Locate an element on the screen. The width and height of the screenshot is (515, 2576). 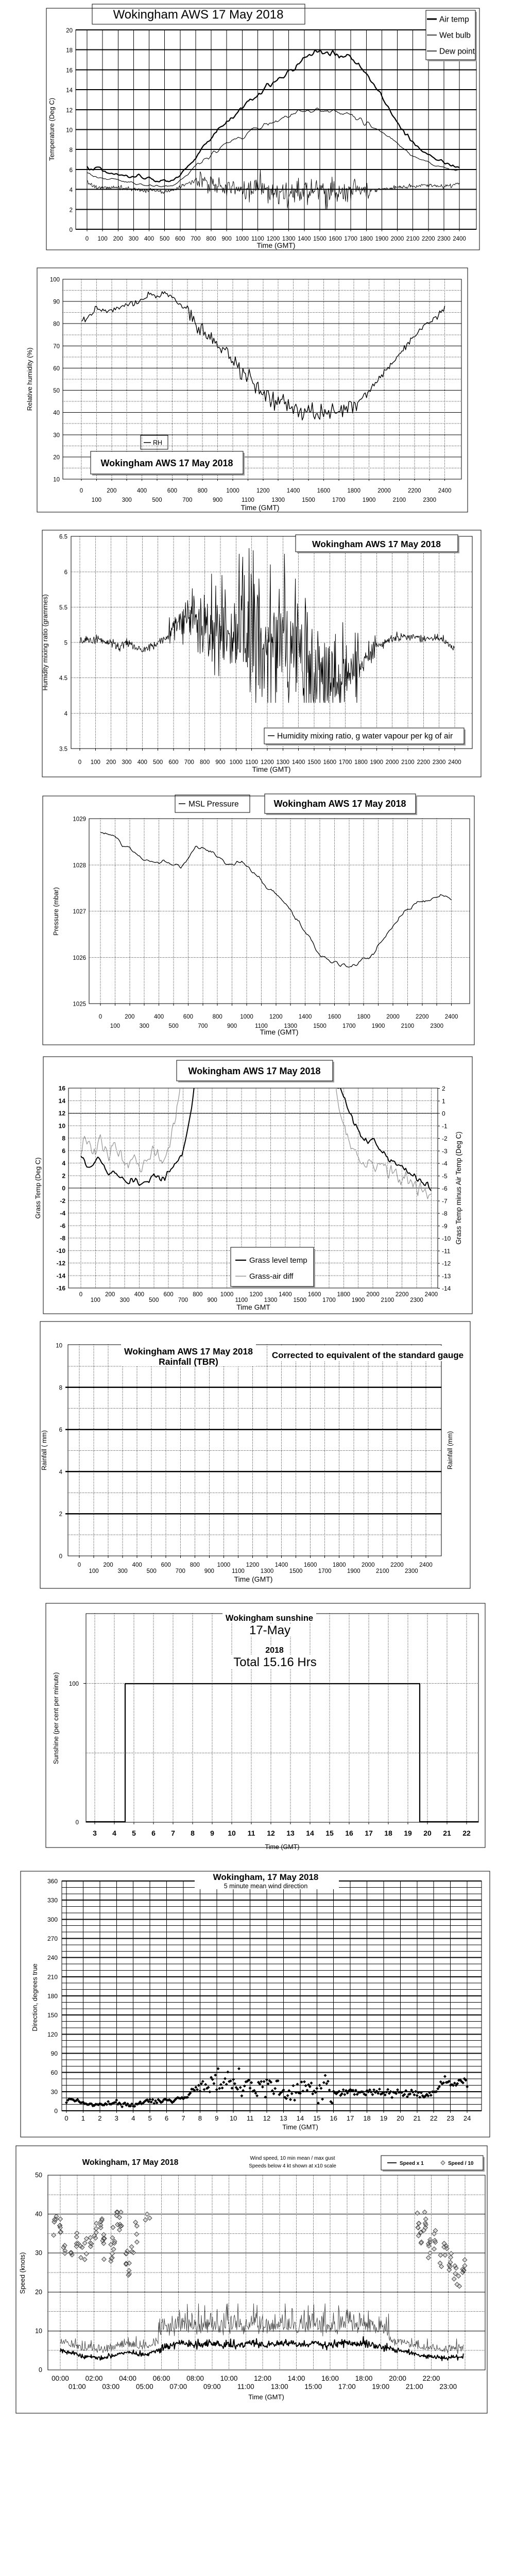
svg-text: 5 is located at coordinates (150, 2118).